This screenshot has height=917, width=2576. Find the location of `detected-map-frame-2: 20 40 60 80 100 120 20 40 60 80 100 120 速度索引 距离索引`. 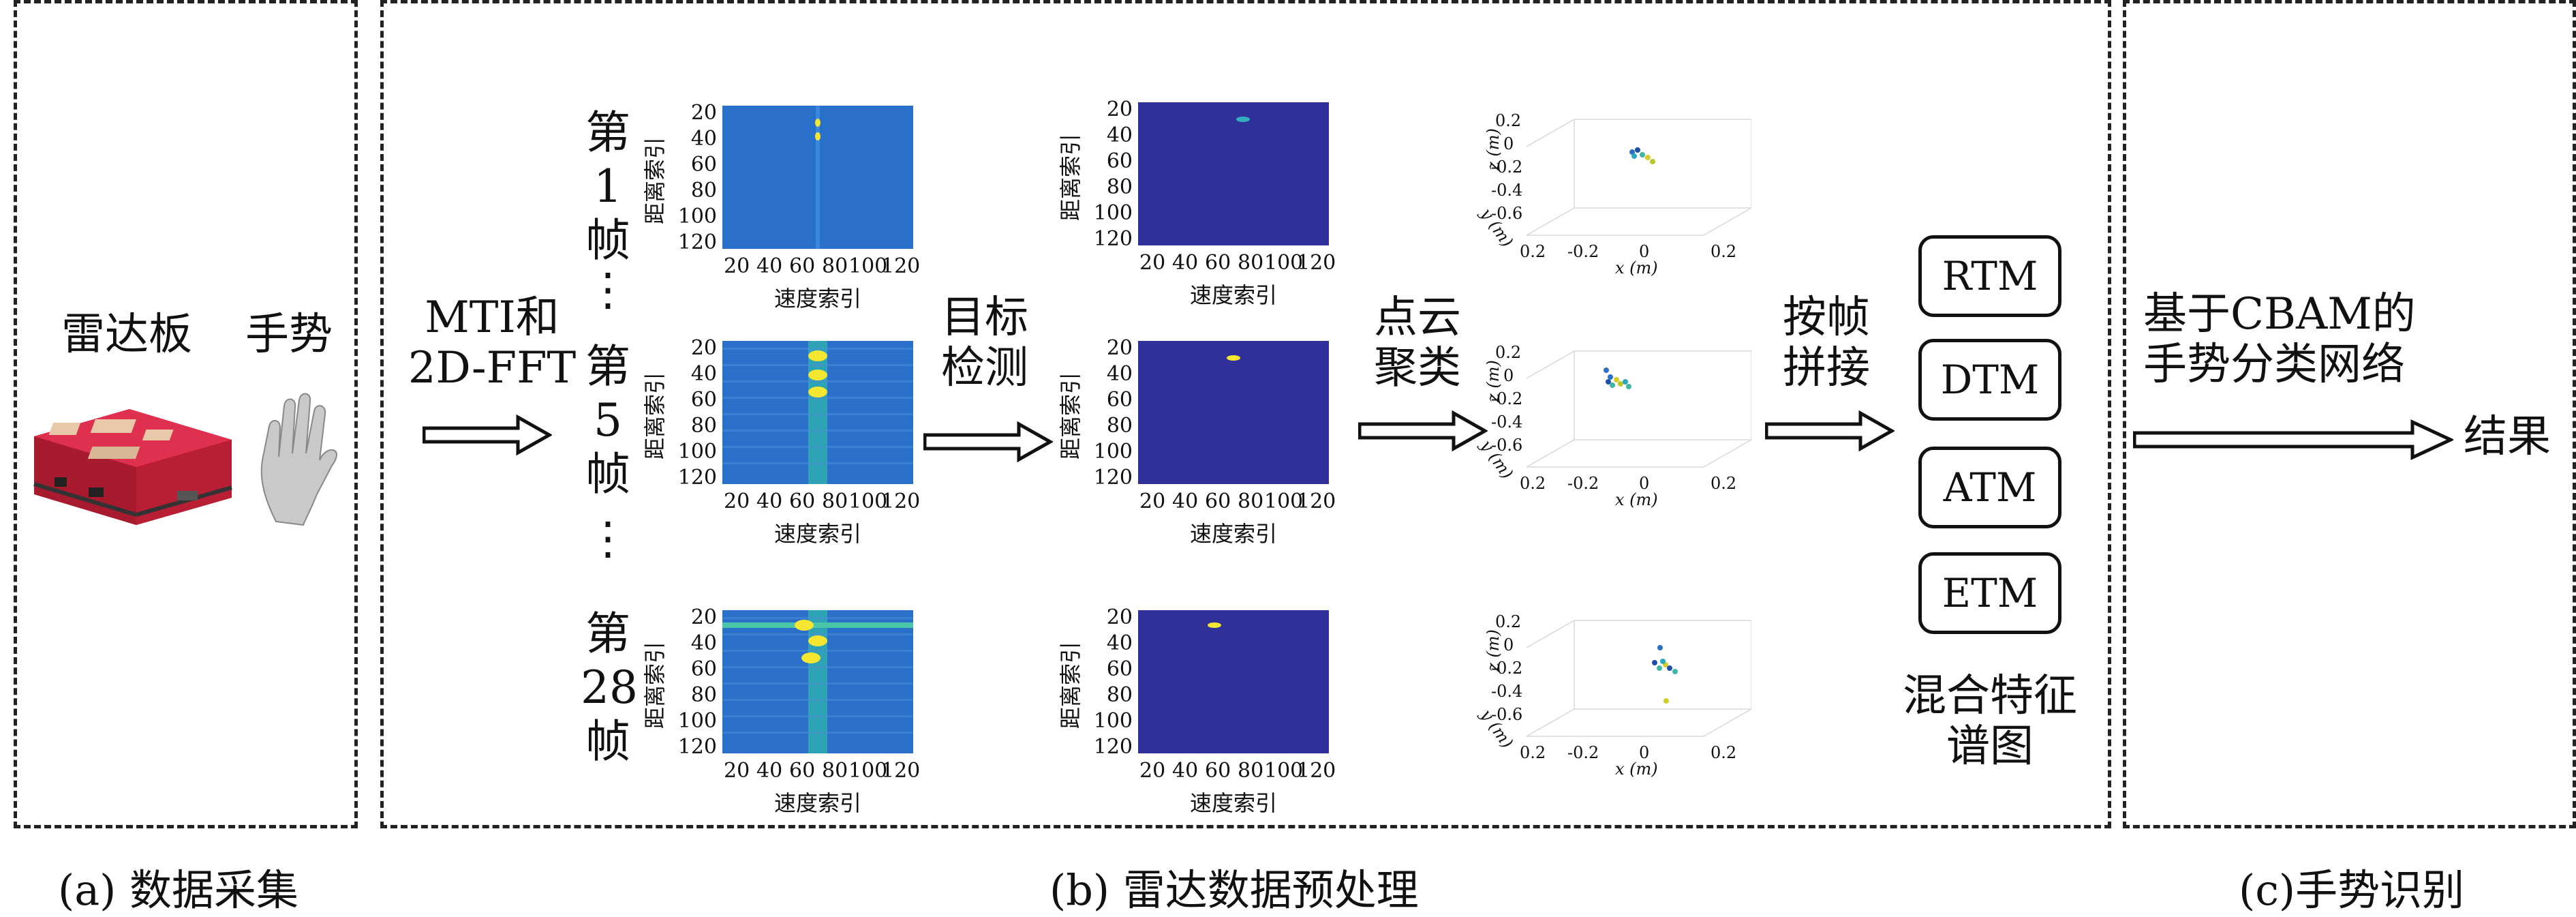

detected-map-frame-2: 20 40 60 80 100 120 20 40 60 80 100 120 速度索引 距离索引 is located at coordinates (1207, 451).